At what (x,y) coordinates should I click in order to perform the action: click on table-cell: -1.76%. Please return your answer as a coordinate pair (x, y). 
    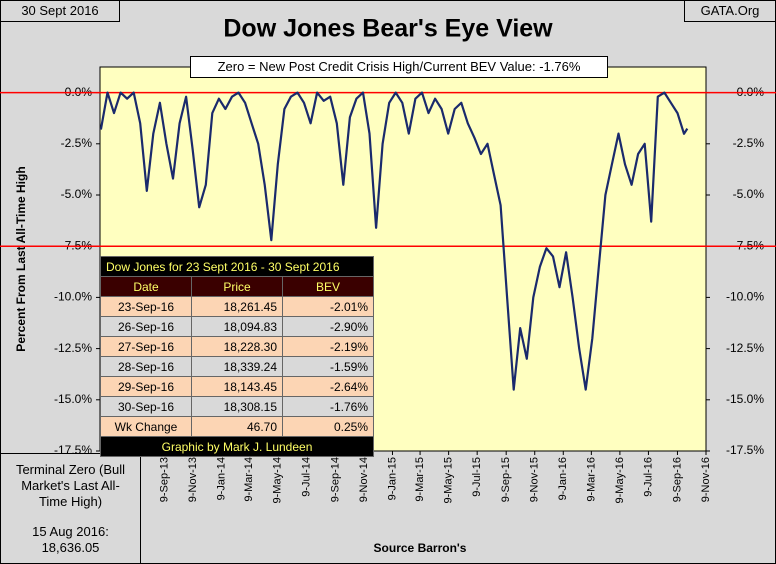
    Looking at the image, I should click on (328, 406).